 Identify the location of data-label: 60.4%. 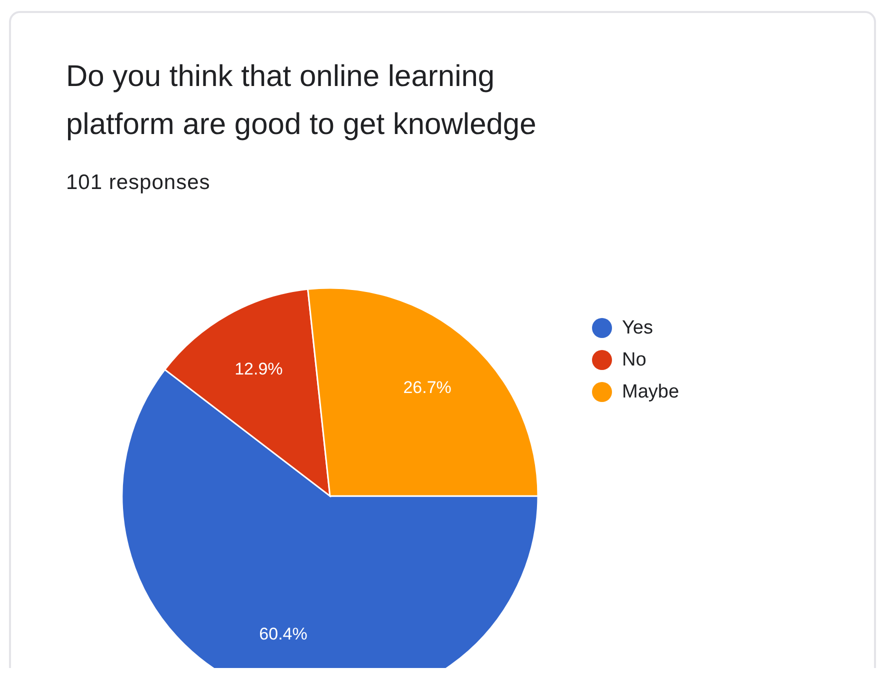
(283, 634).